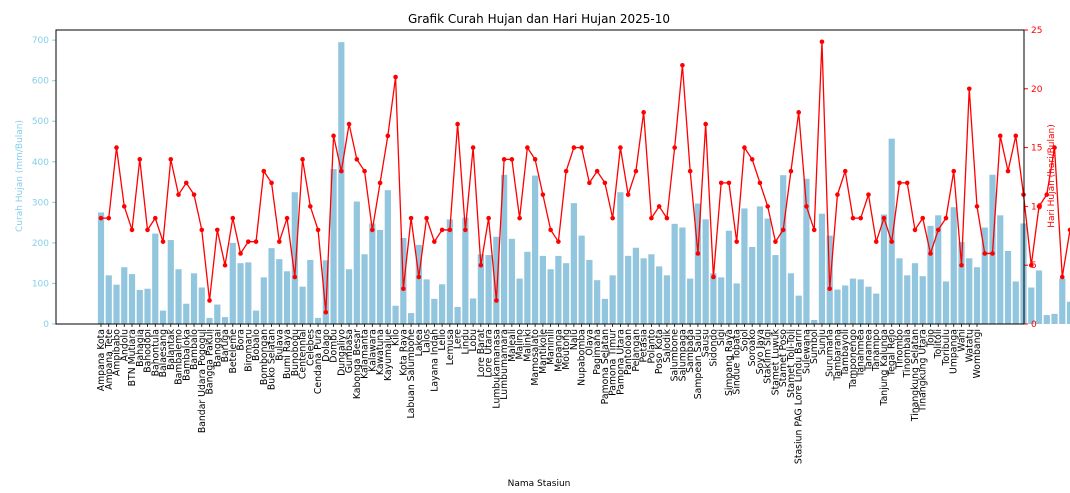 The image size is (1070, 493). I want to click on x-tick-label: Tanjung Kalunga, so click(884, 368).